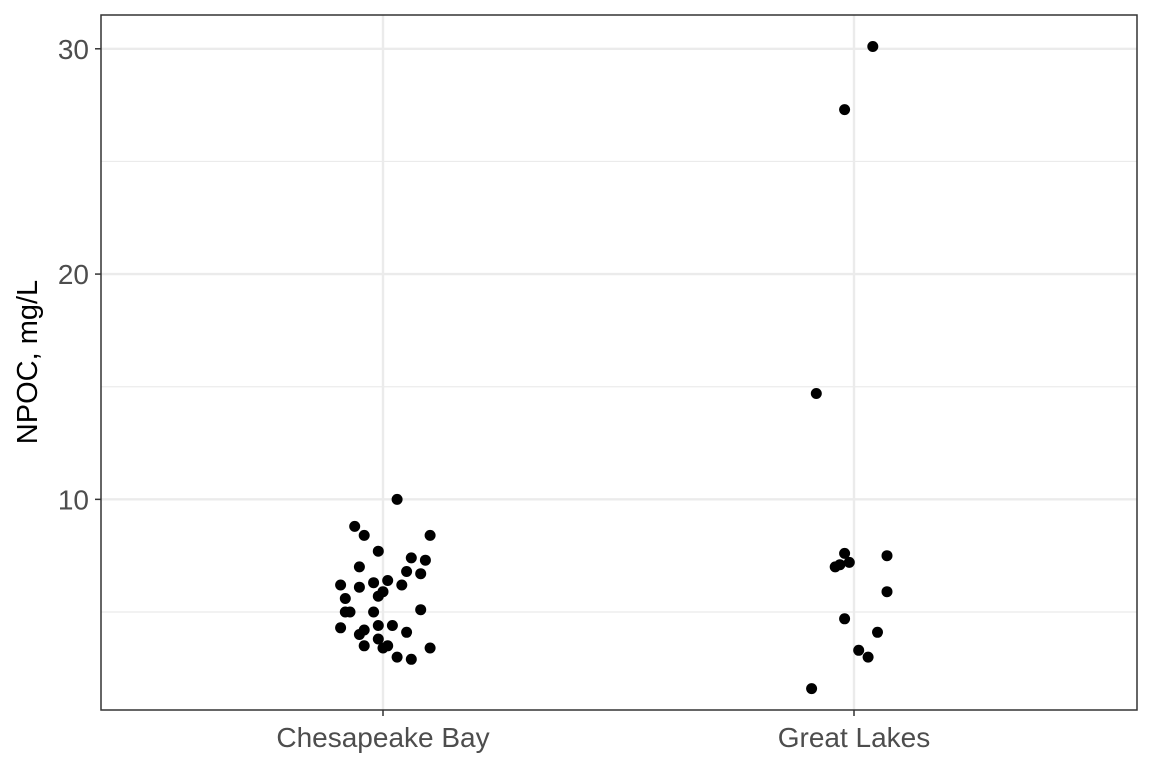 The image size is (1152, 768). I want to click on x-tick-label: Chesapeake Bay, so click(382, 737).